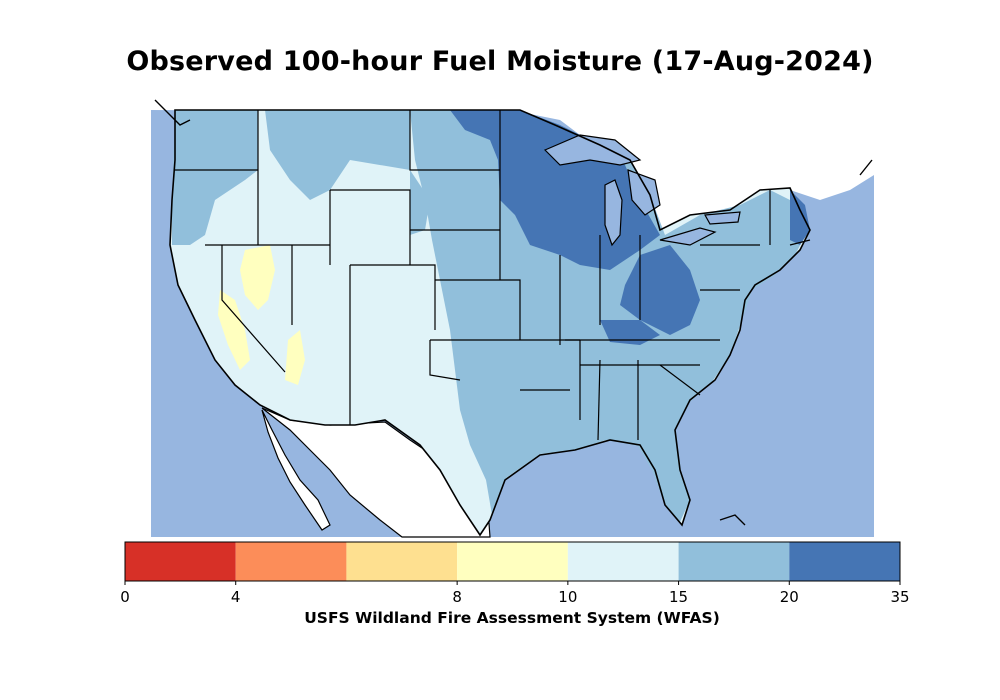 Image resolution: width=1000 pixels, height=700 pixels. I want to click on canada-east-land, so click(787, 142).